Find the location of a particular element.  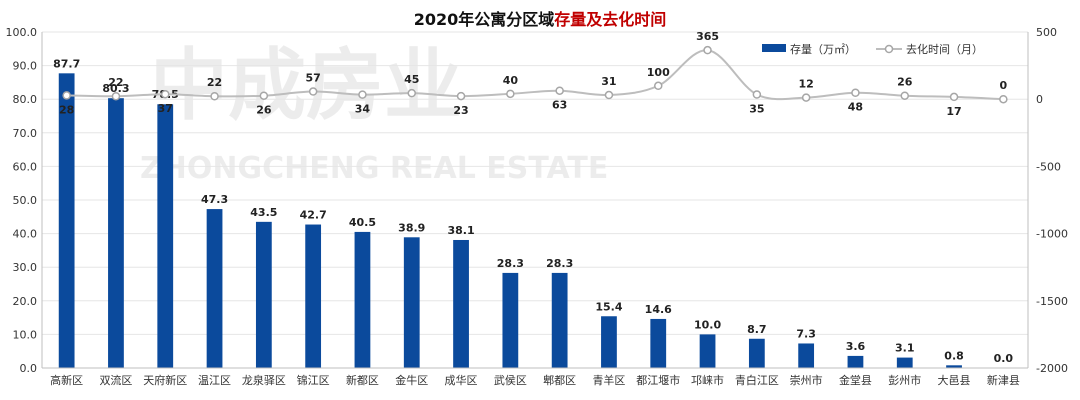

y-left-tick-label: 20.0 is located at coordinates (25, 301).